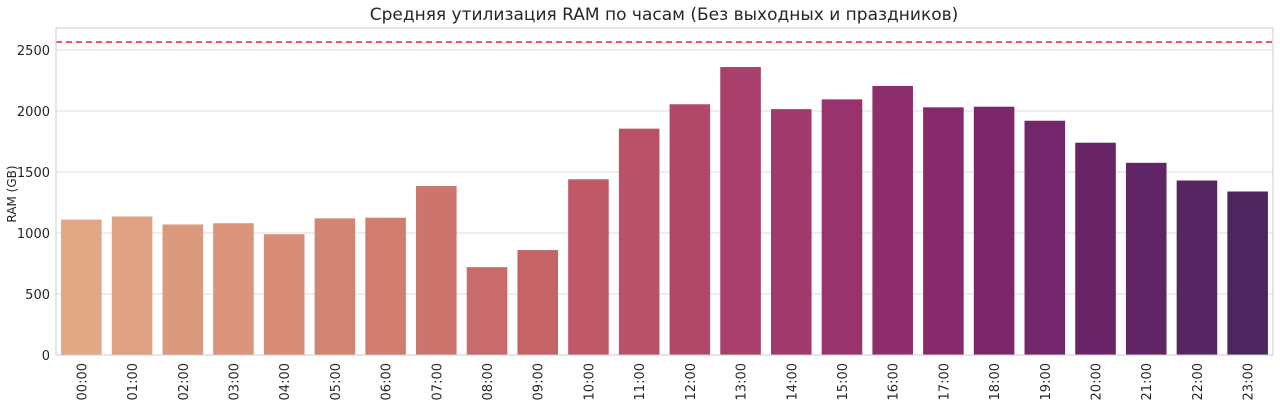 The image size is (1280, 401). Describe the element at coordinates (285, 381) in the screenshot. I see `x-tick-label: 04:00` at that location.